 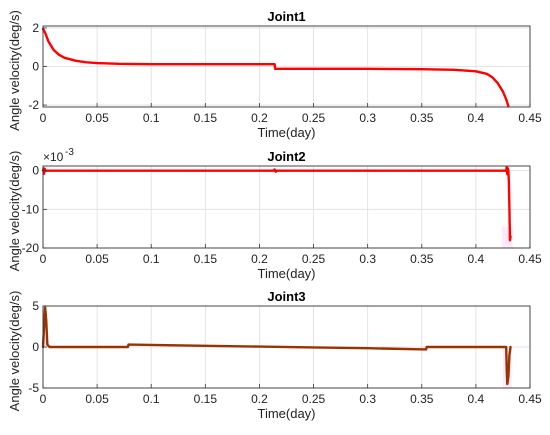 What do you see at coordinates (35, 28) in the screenshot?
I see `y-tick-label: 2` at bounding box center [35, 28].